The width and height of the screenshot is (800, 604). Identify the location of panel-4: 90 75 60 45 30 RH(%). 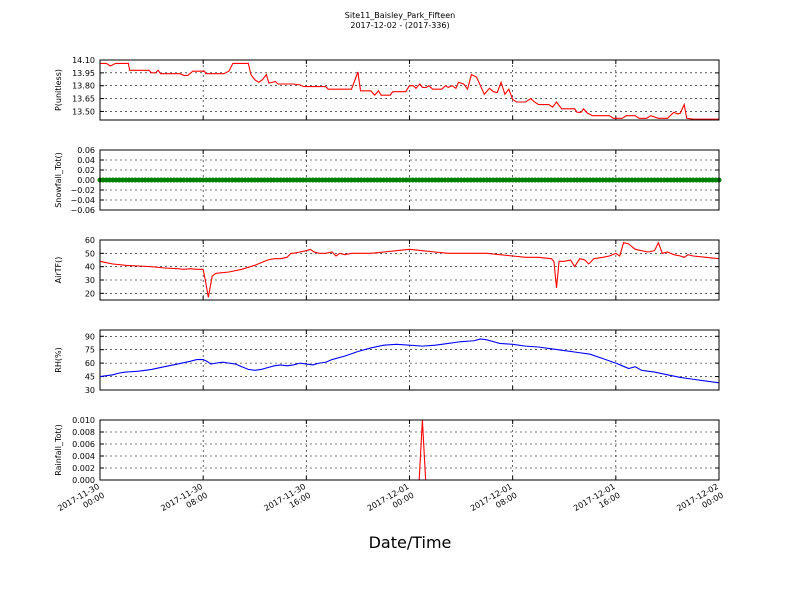
(387, 362).